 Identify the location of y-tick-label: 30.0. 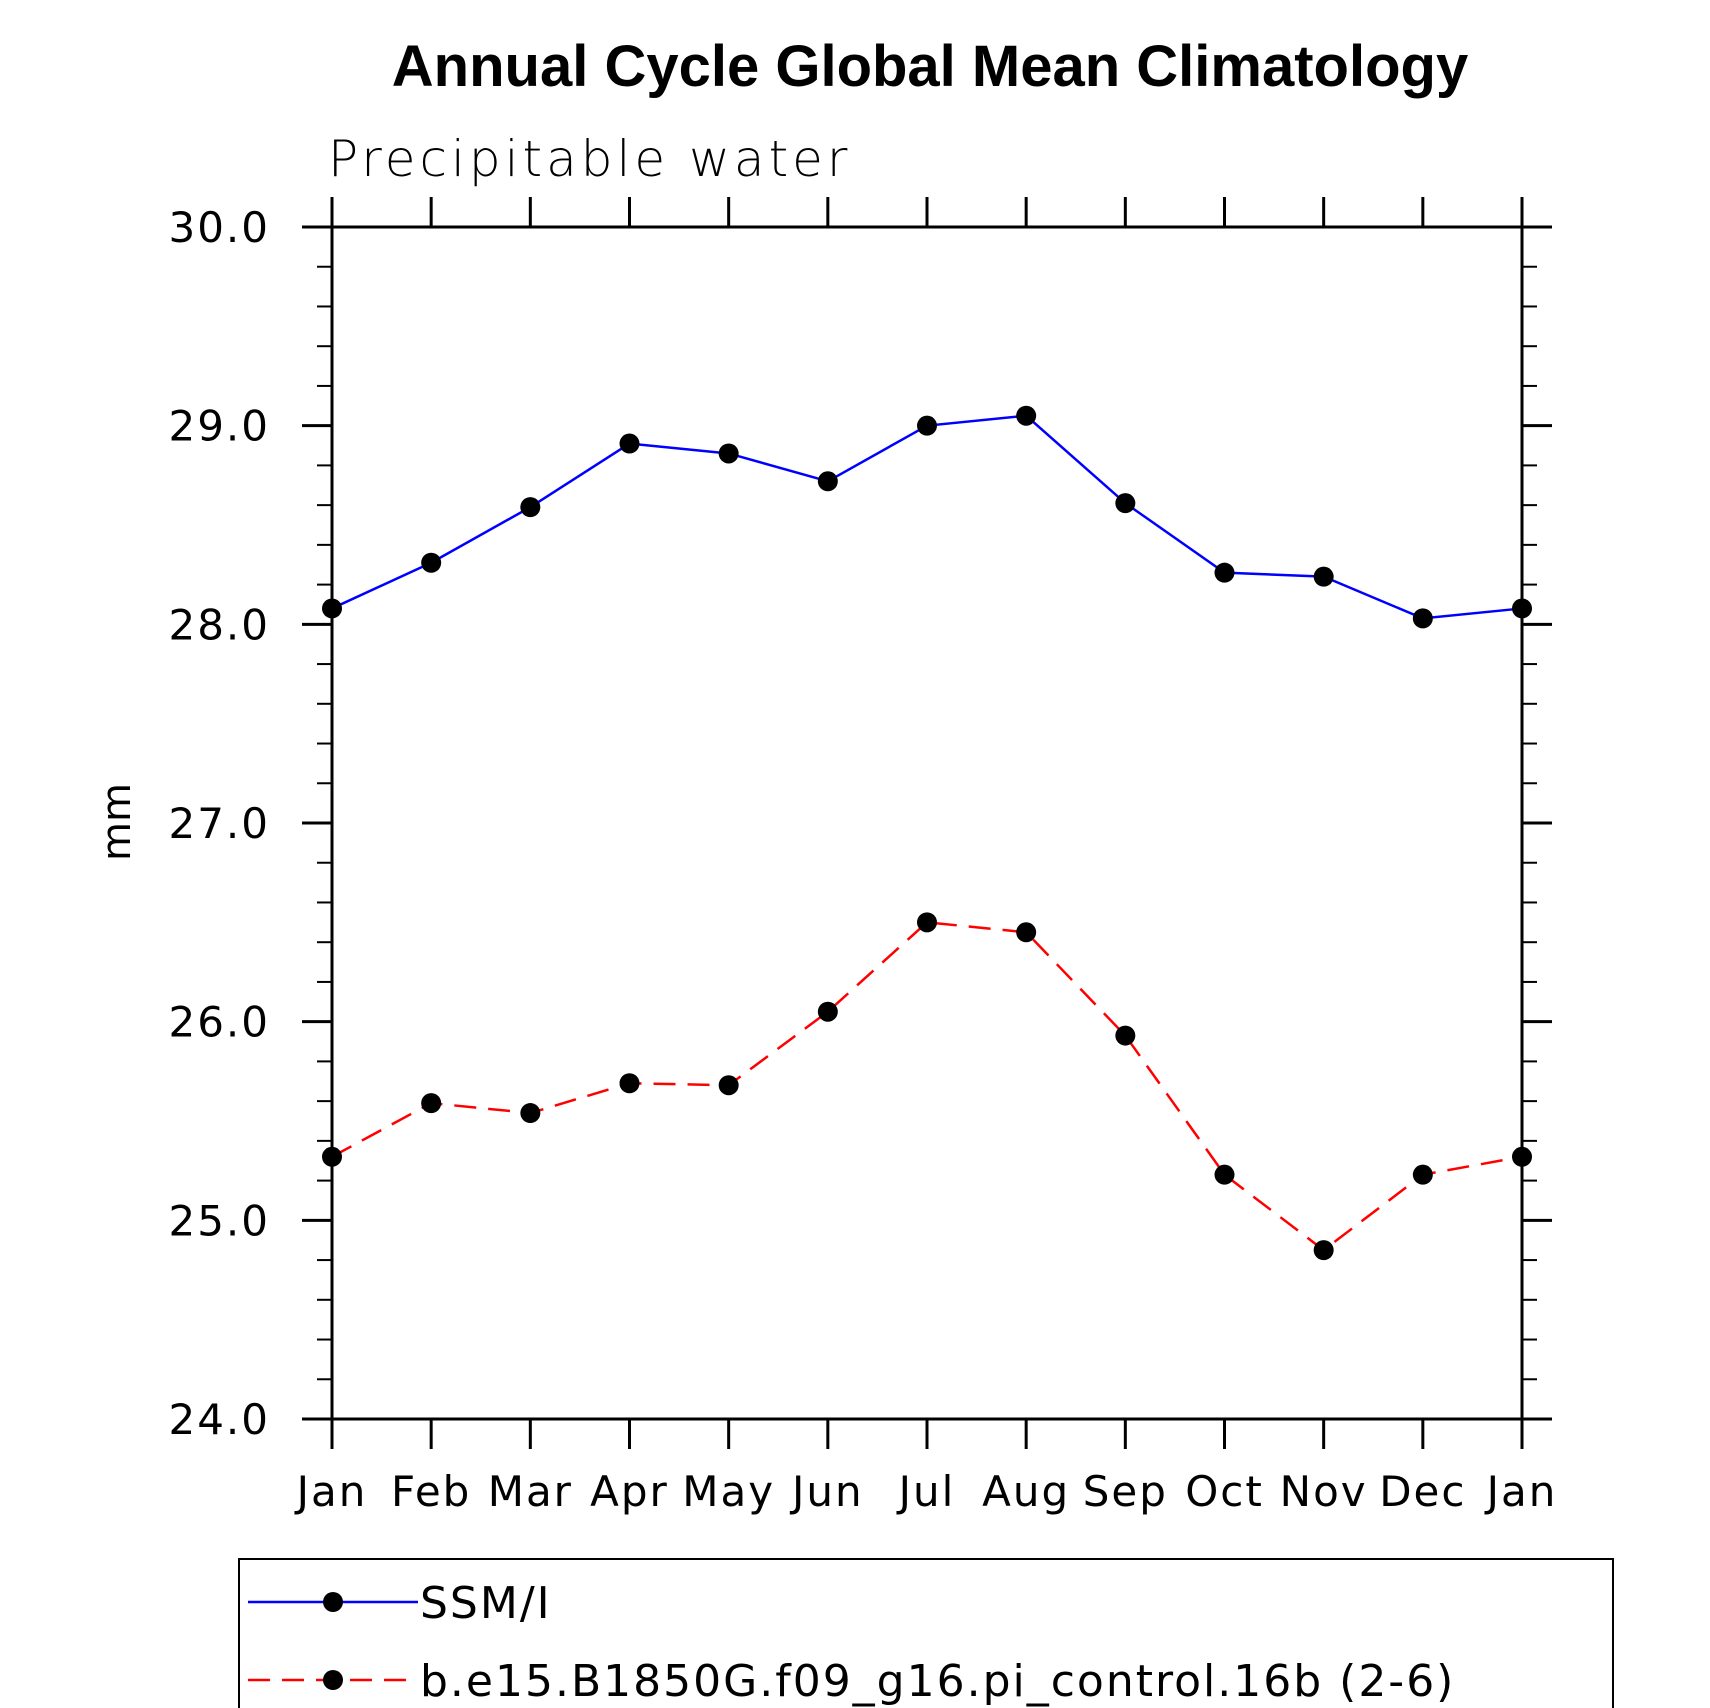
(219, 227).